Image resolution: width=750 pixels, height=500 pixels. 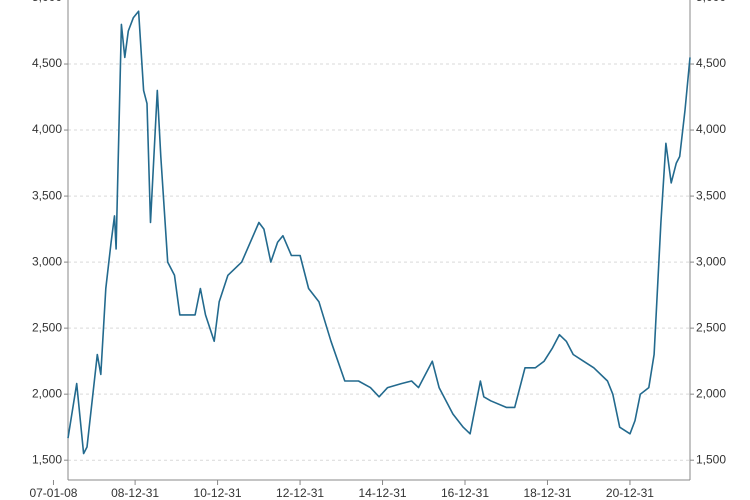 I want to click on x-tick-label: 20-12-31, so click(x=630, y=493).